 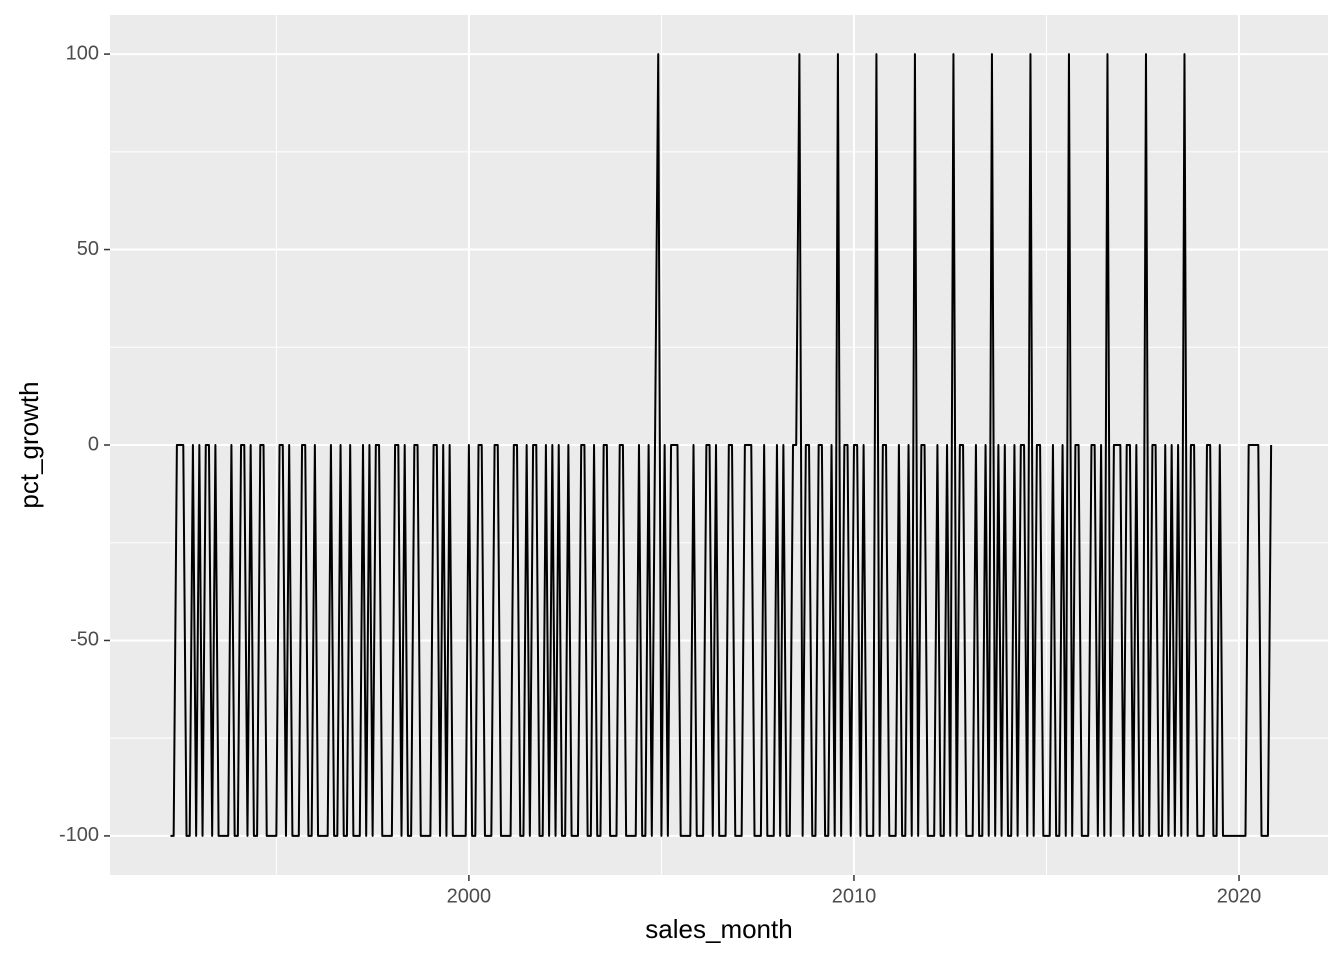 I want to click on y-tick-label: 100, so click(x=82, y=53).